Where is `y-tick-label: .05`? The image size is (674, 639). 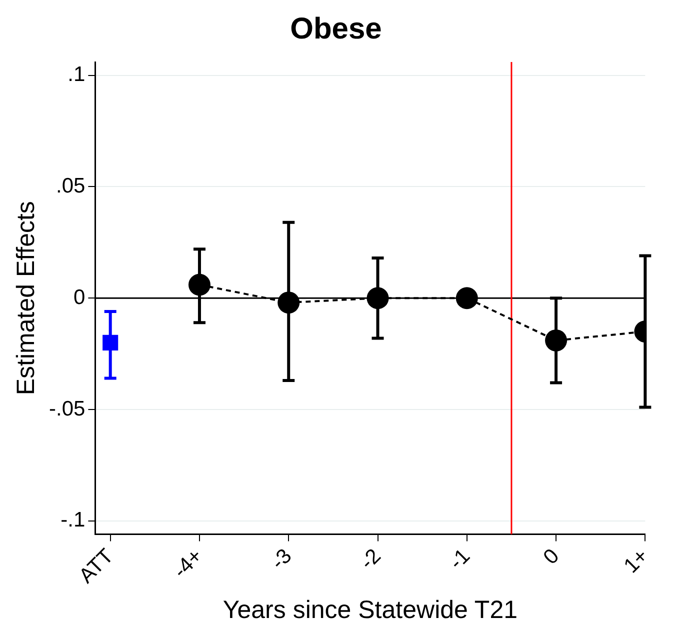
y-tick-label: .05 is located at coordinates (71, 186).